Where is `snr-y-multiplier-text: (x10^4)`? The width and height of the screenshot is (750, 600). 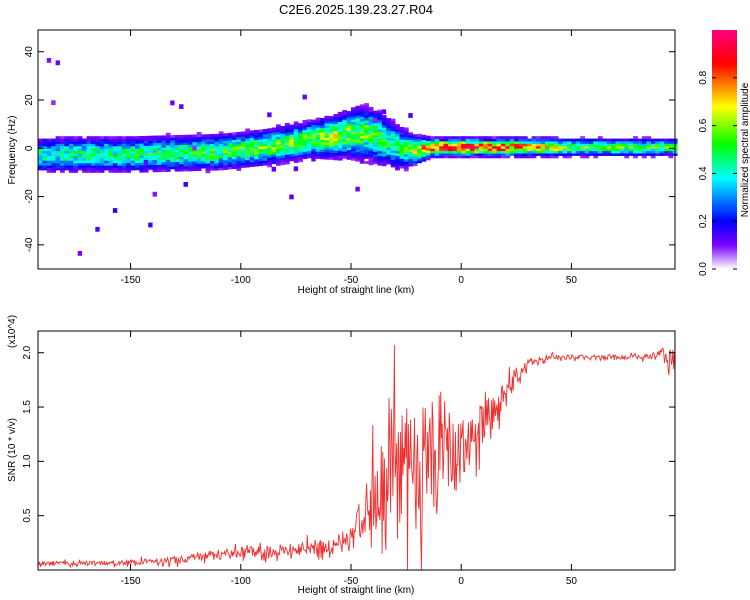 snr-y-multiplier-text: (x10^4) is located at coordinates (12, 331).